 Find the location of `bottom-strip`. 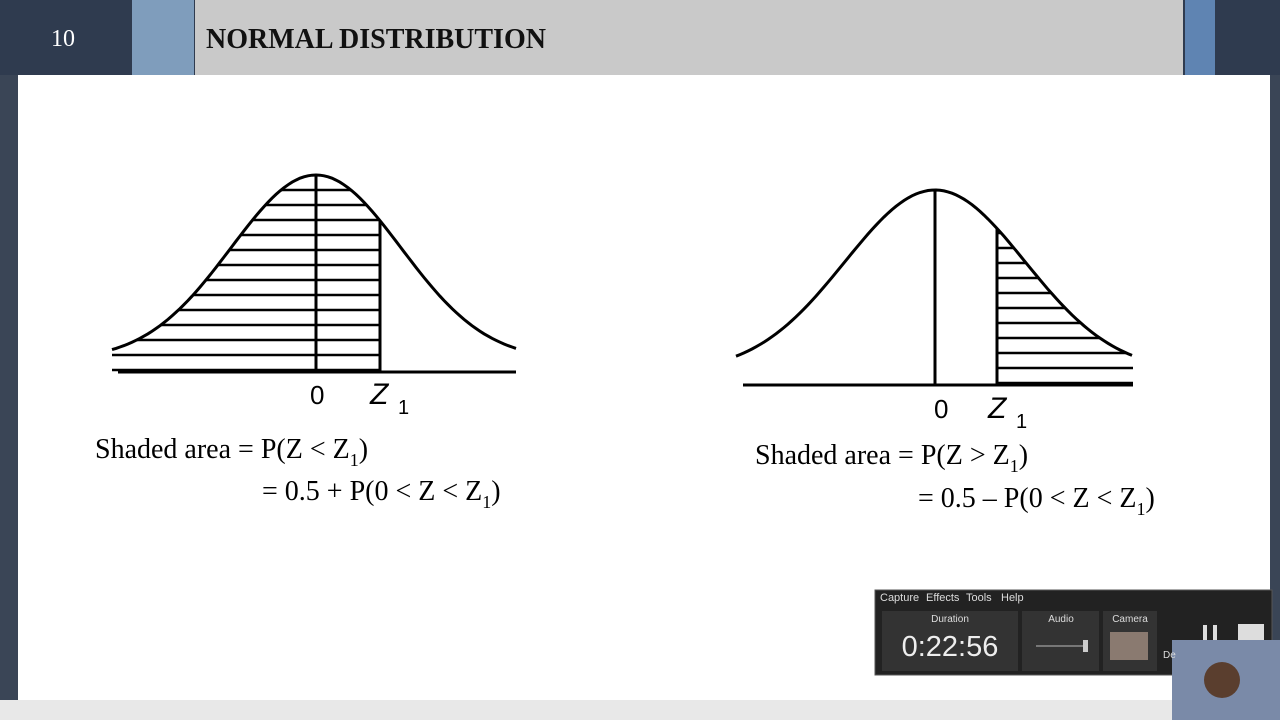

bottom-strip is located at coordinates (640, 710).